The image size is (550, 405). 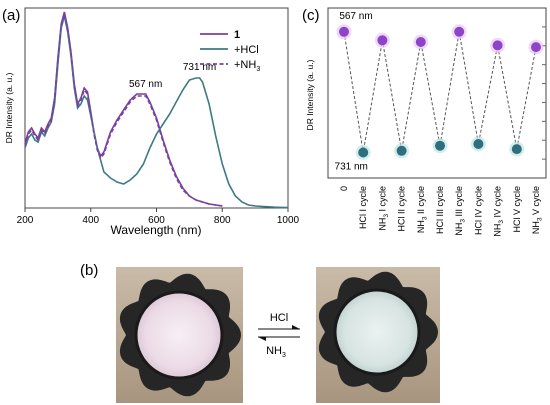 I want to click on photo-right-sample, so click(x=378, y=332).